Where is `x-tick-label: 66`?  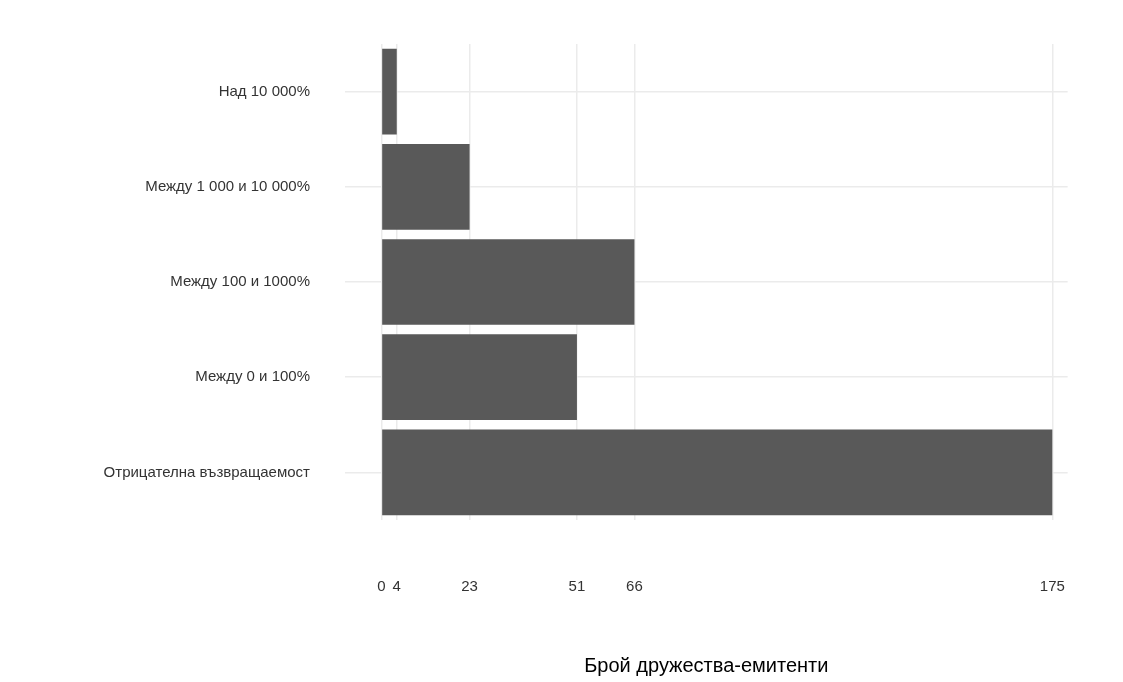 x-tick-label: 66 is located at coordinates (634, 586).